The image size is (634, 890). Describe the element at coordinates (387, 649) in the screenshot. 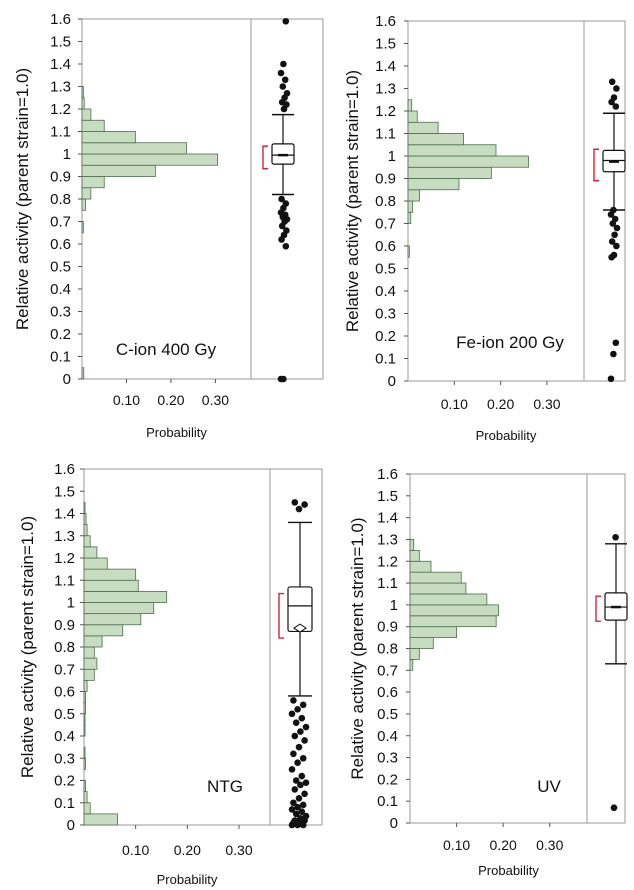

I see `y-tick-label: 0.8` at that location.